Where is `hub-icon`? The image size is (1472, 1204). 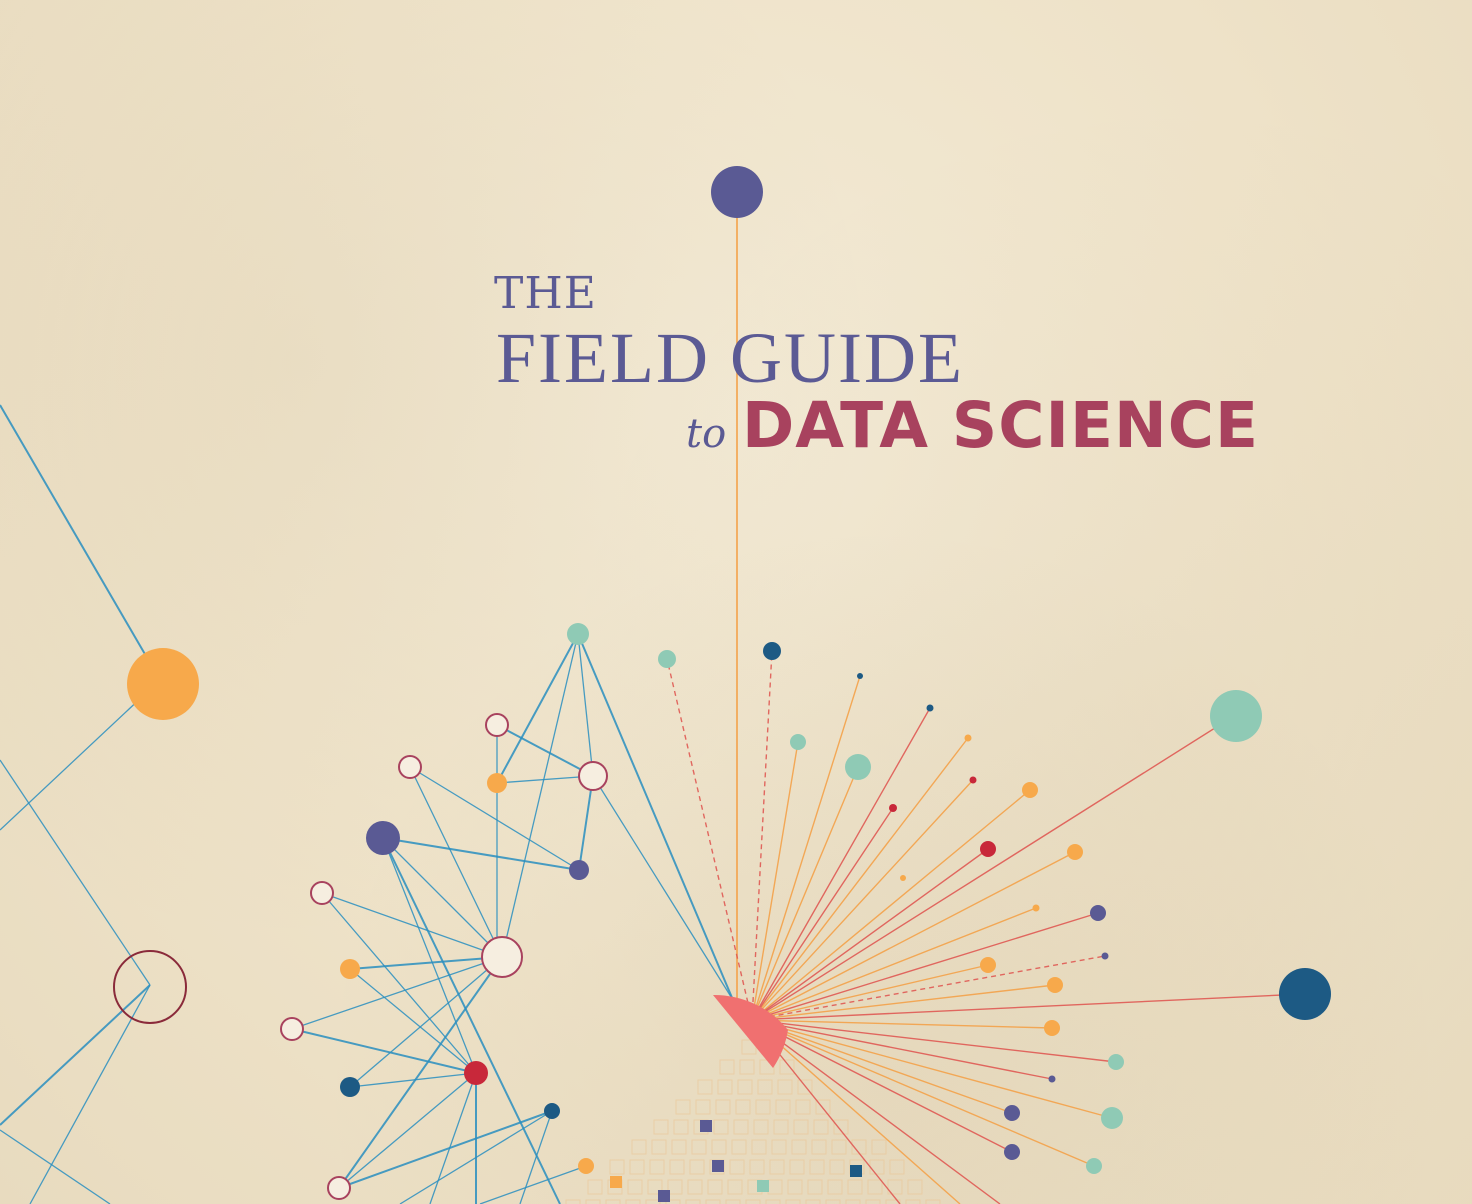
hub-icon is located at coordinates (750, 1031).